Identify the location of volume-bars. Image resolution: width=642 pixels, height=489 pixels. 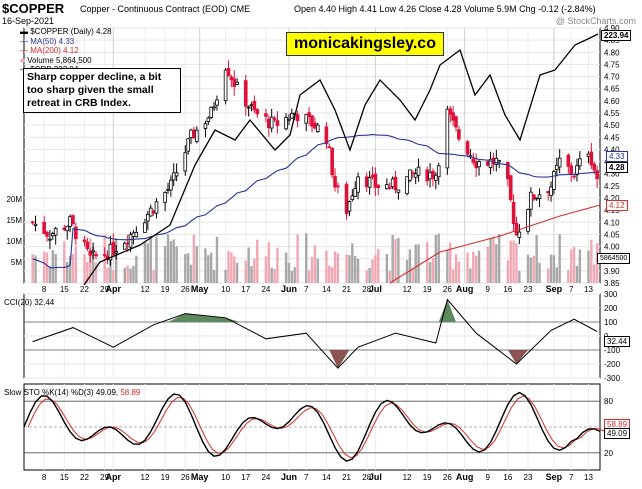
(315, 258).